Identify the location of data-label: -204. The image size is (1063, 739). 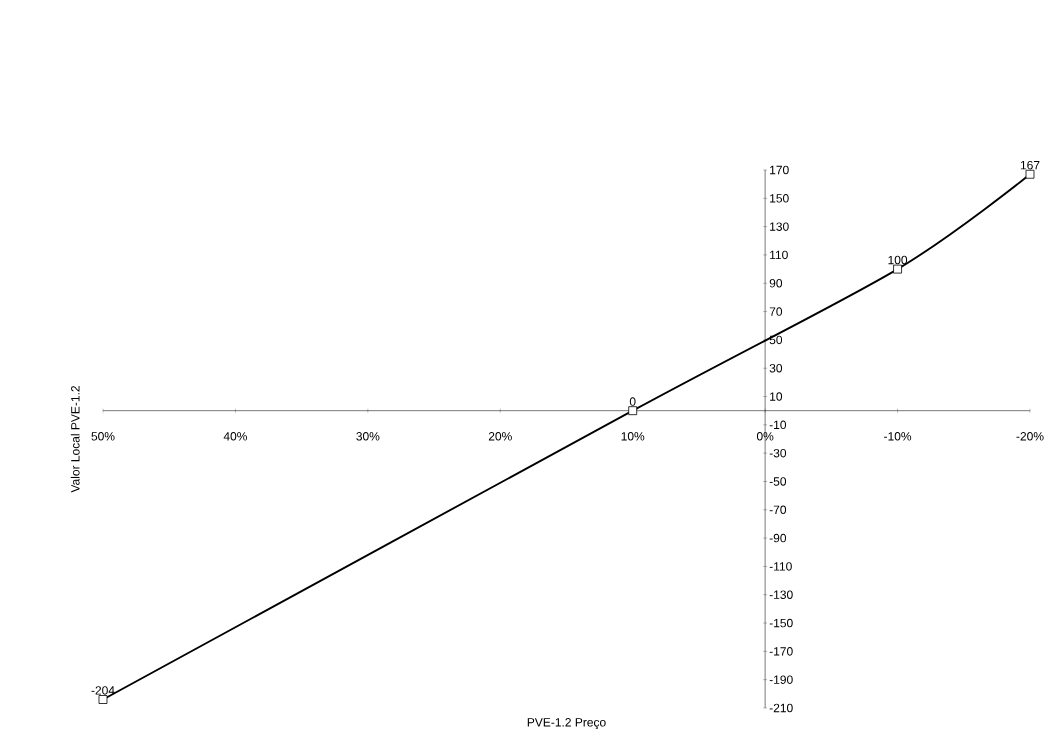
(103, 690).